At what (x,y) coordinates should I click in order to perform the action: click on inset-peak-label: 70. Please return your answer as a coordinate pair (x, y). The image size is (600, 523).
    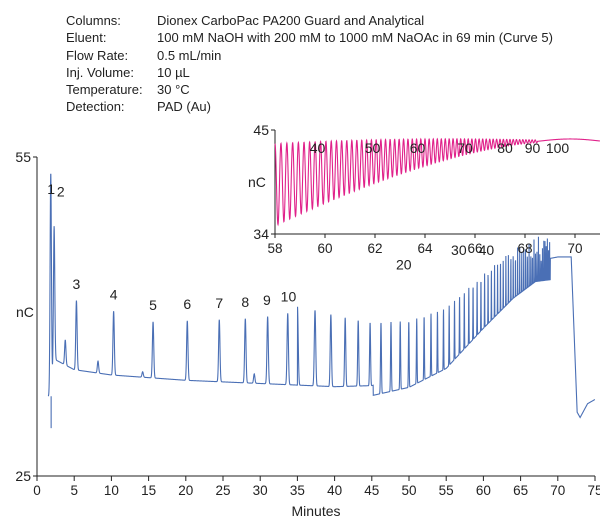
    Looking at the image, I should click on (465, 148).